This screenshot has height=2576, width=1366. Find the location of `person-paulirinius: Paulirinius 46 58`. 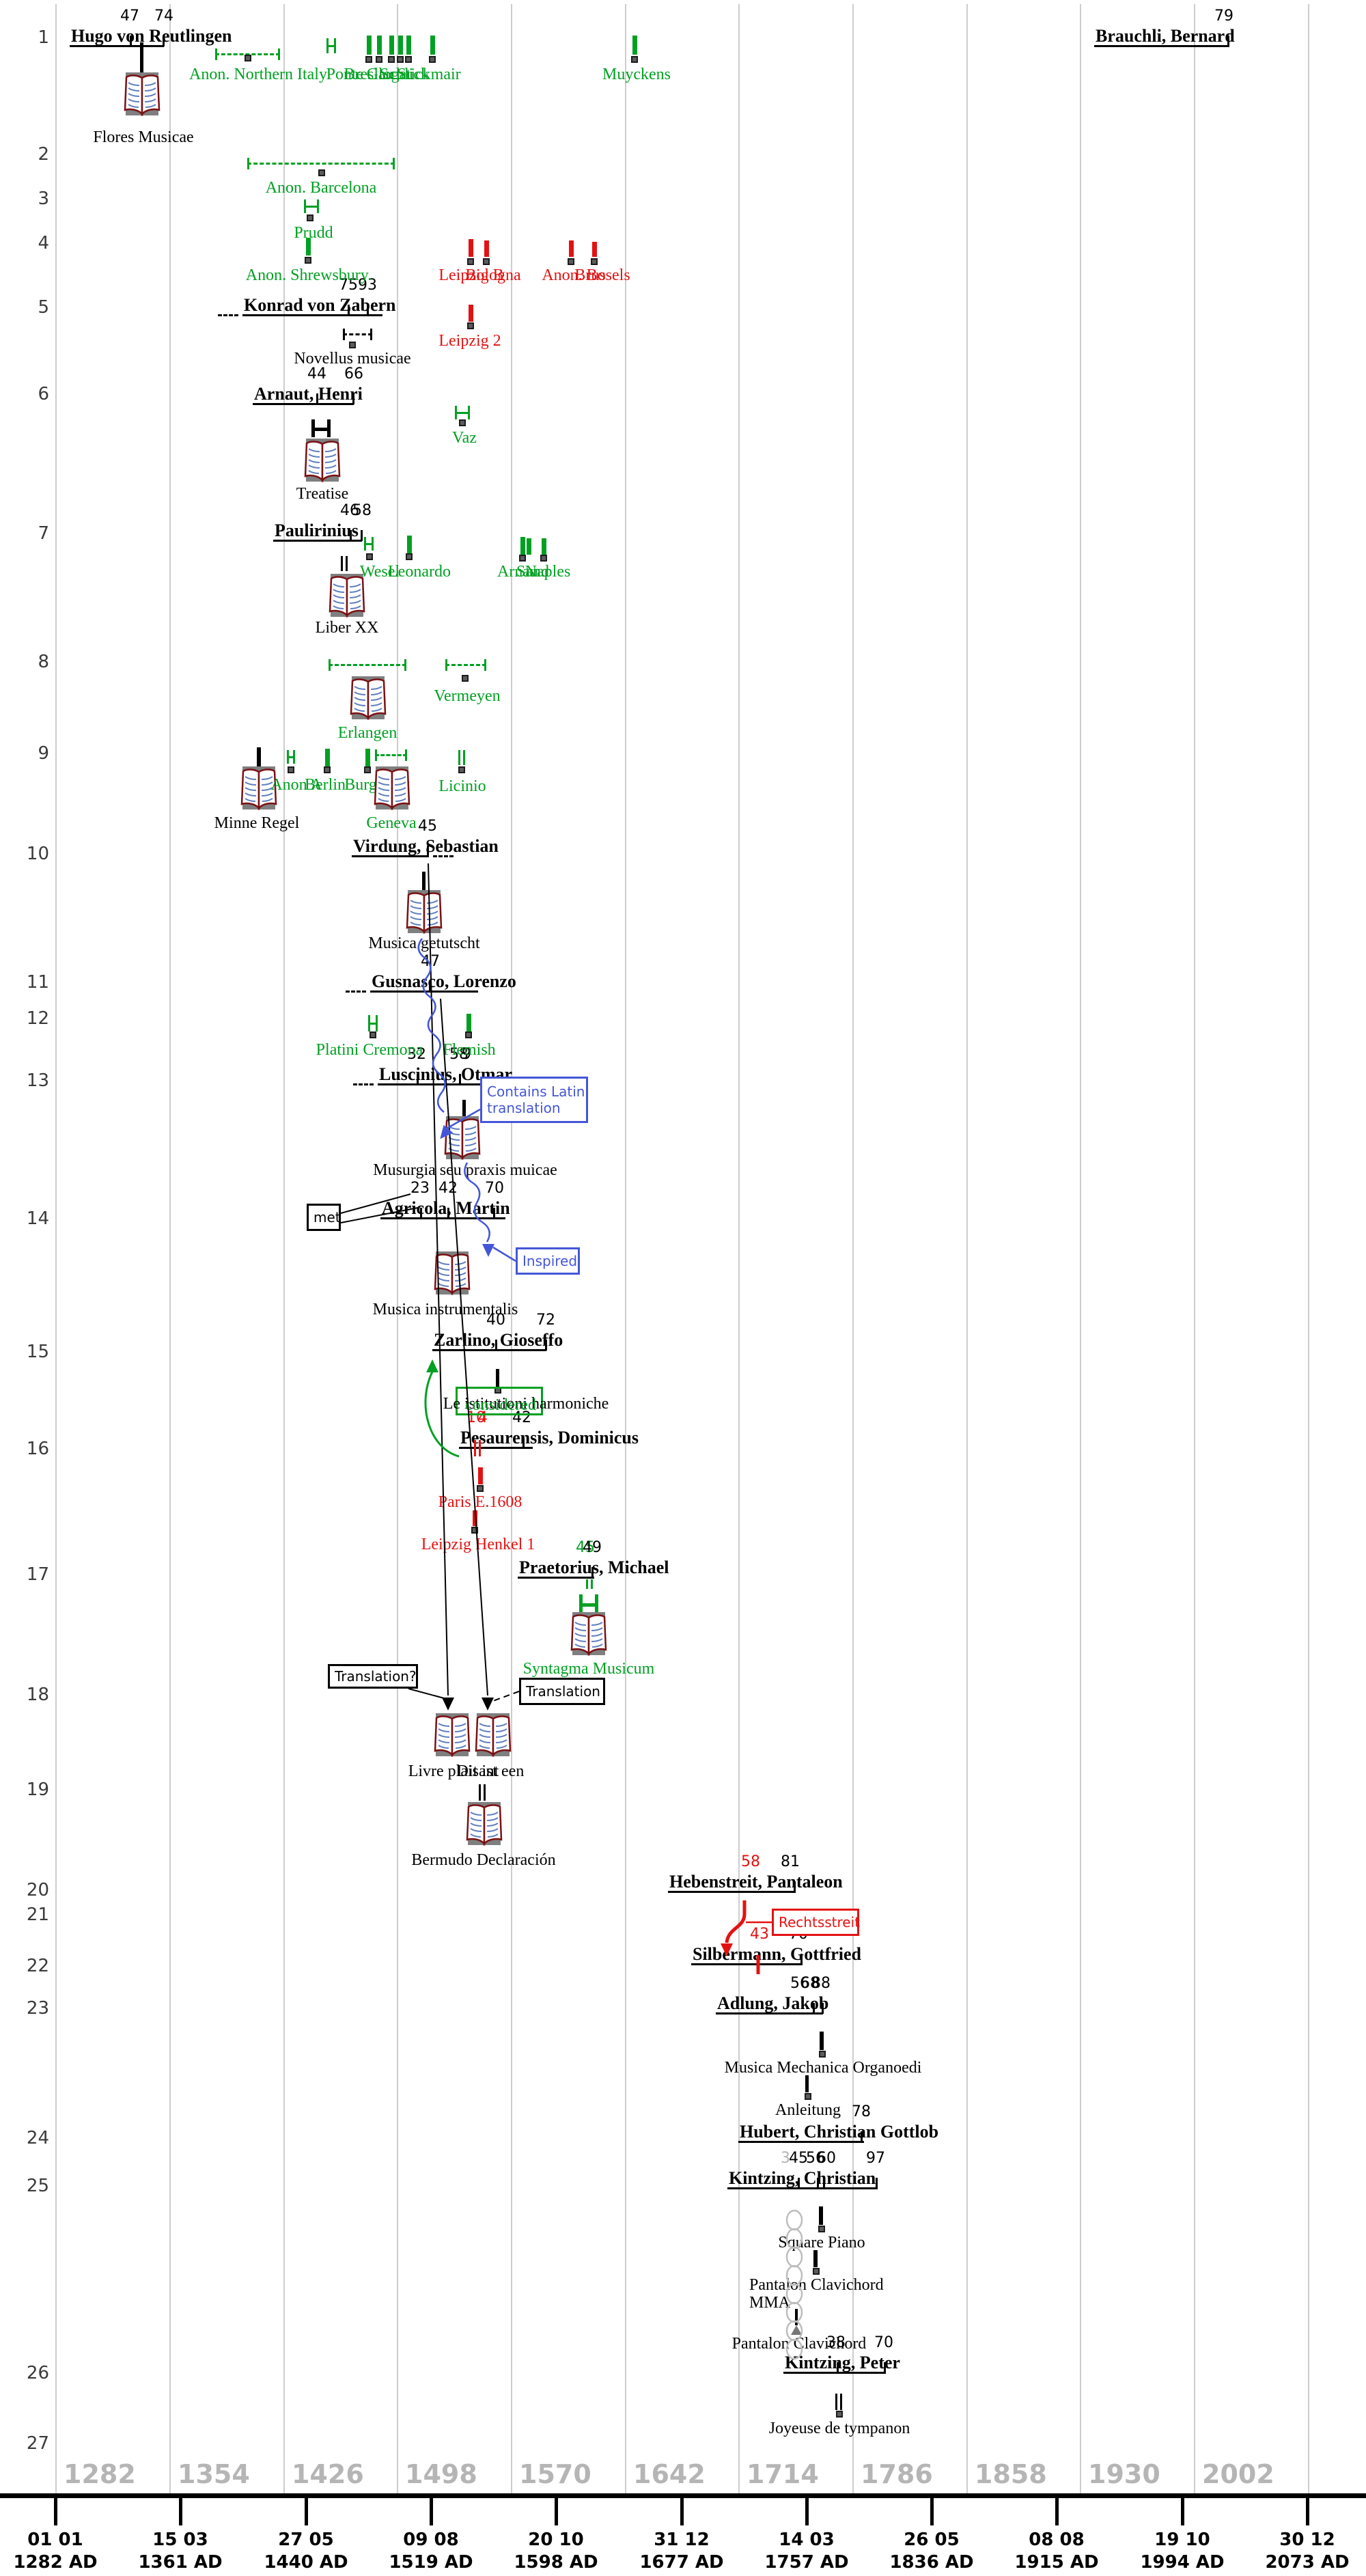

person-paulirinius: Paulirinius 46 58 is located at coordinates (322, 522).